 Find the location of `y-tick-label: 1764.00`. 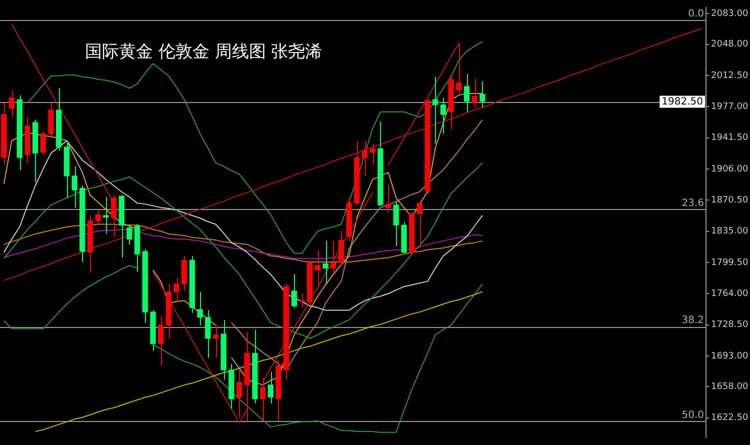

y-tick-label: 1764.00 is located at coordinates (729, 293).